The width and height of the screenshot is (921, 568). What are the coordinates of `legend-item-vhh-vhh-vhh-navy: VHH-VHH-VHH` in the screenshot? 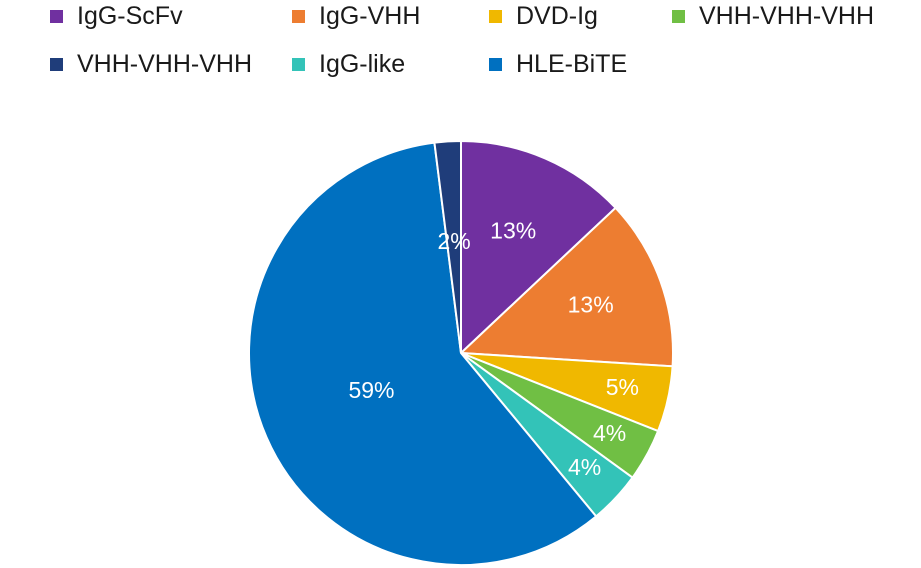 It's located at (151, 64).